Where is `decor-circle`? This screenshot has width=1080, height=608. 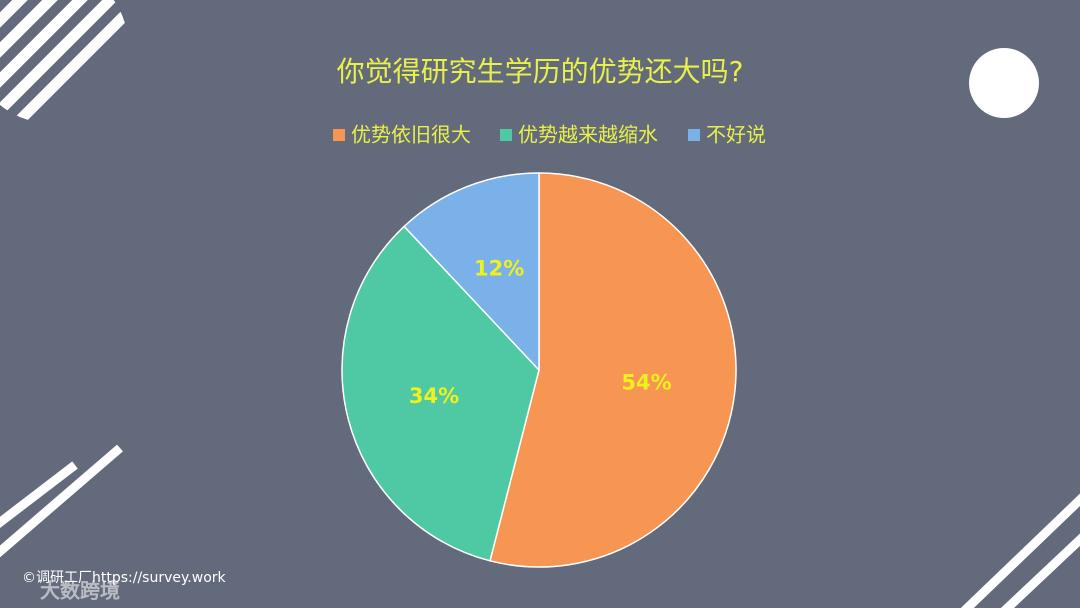
decor-circle is located at coordinates (1004, 83).